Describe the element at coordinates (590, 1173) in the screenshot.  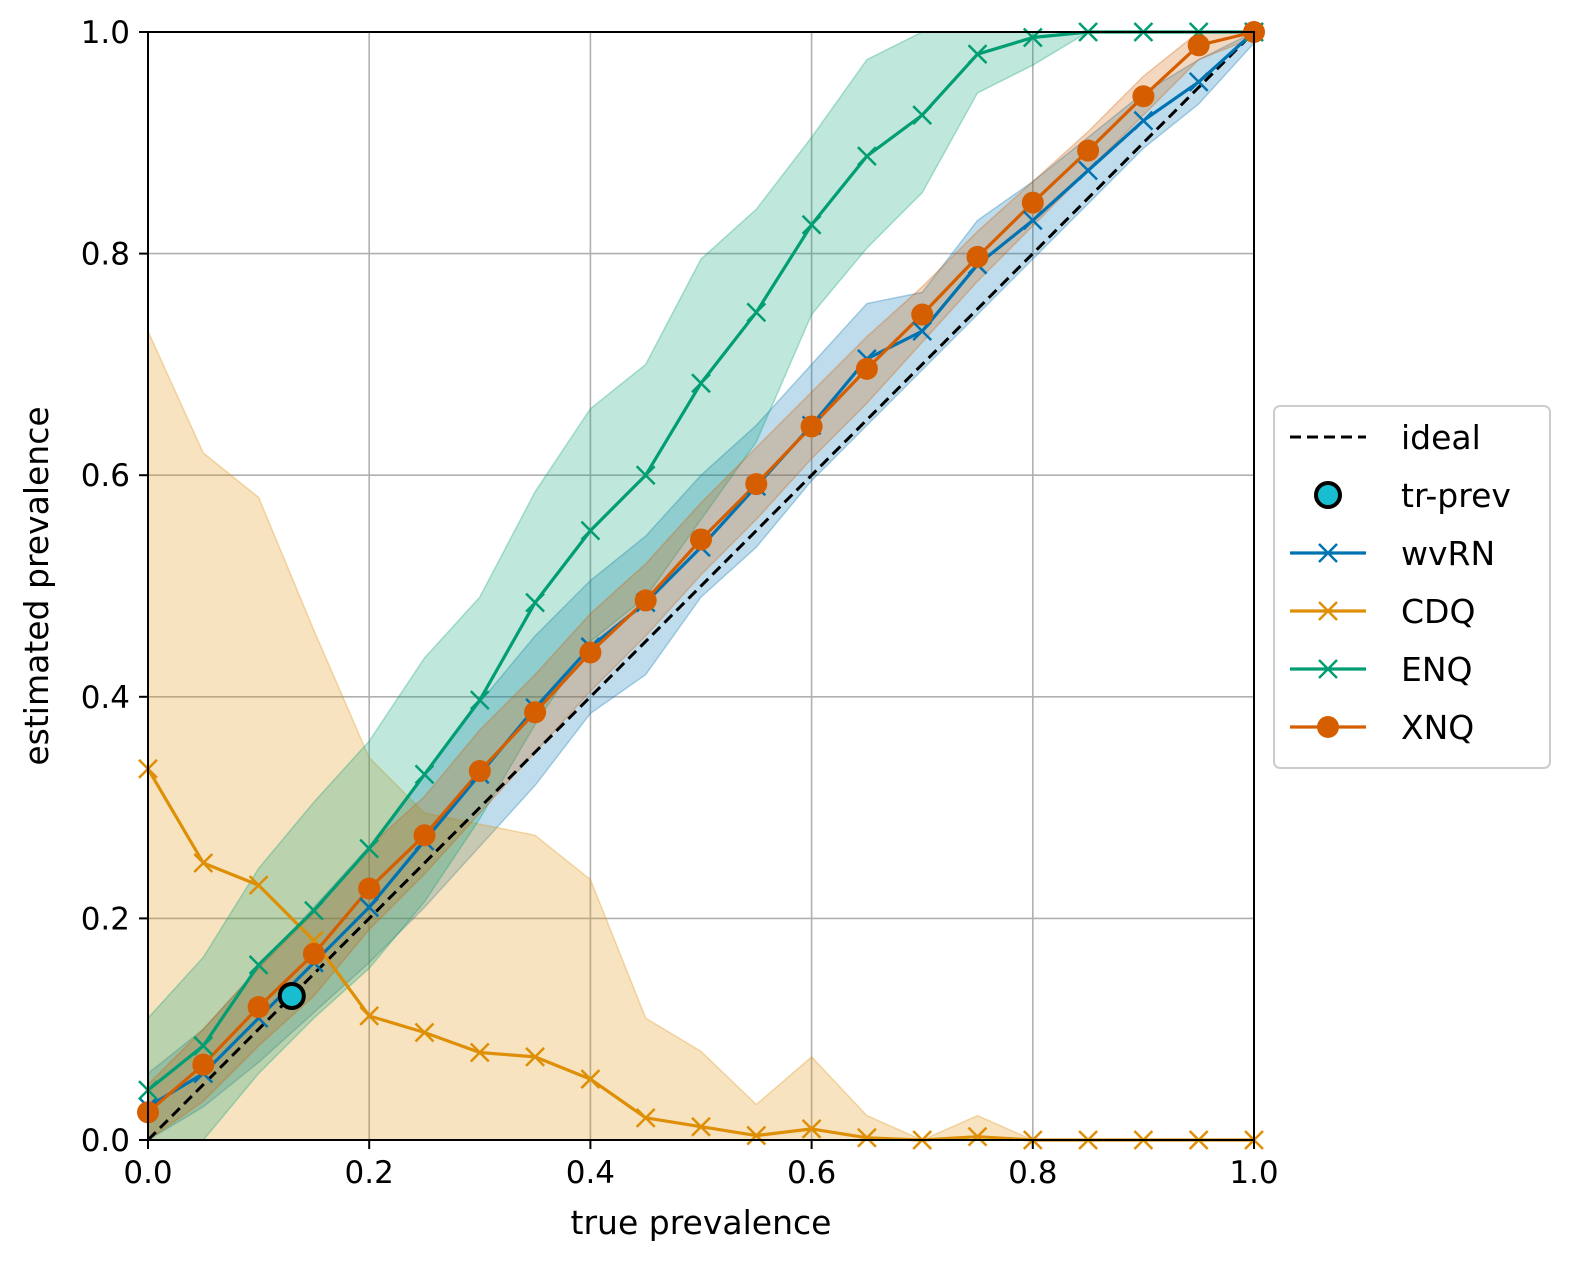
I see `x-tick-label: 0.4` at that location.